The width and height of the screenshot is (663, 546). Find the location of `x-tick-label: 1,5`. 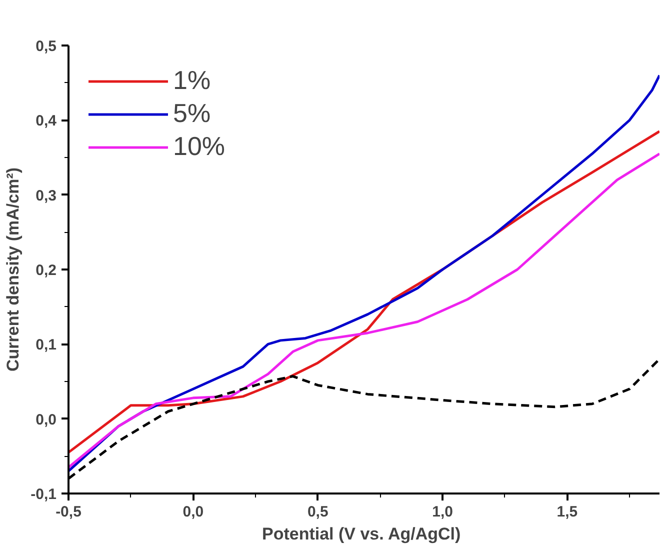

x-tick-label: 1,5 is located at coordinates (567, 512).